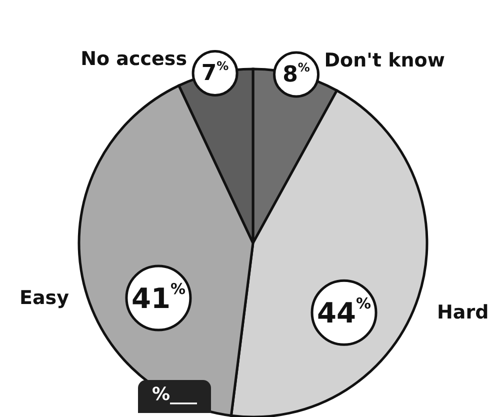 This screenshot has height=417, width=502. What do you see at coordinates (134, 59) in the screenshot?
I see `slice-label: No access` at bounding box center [134, 59].